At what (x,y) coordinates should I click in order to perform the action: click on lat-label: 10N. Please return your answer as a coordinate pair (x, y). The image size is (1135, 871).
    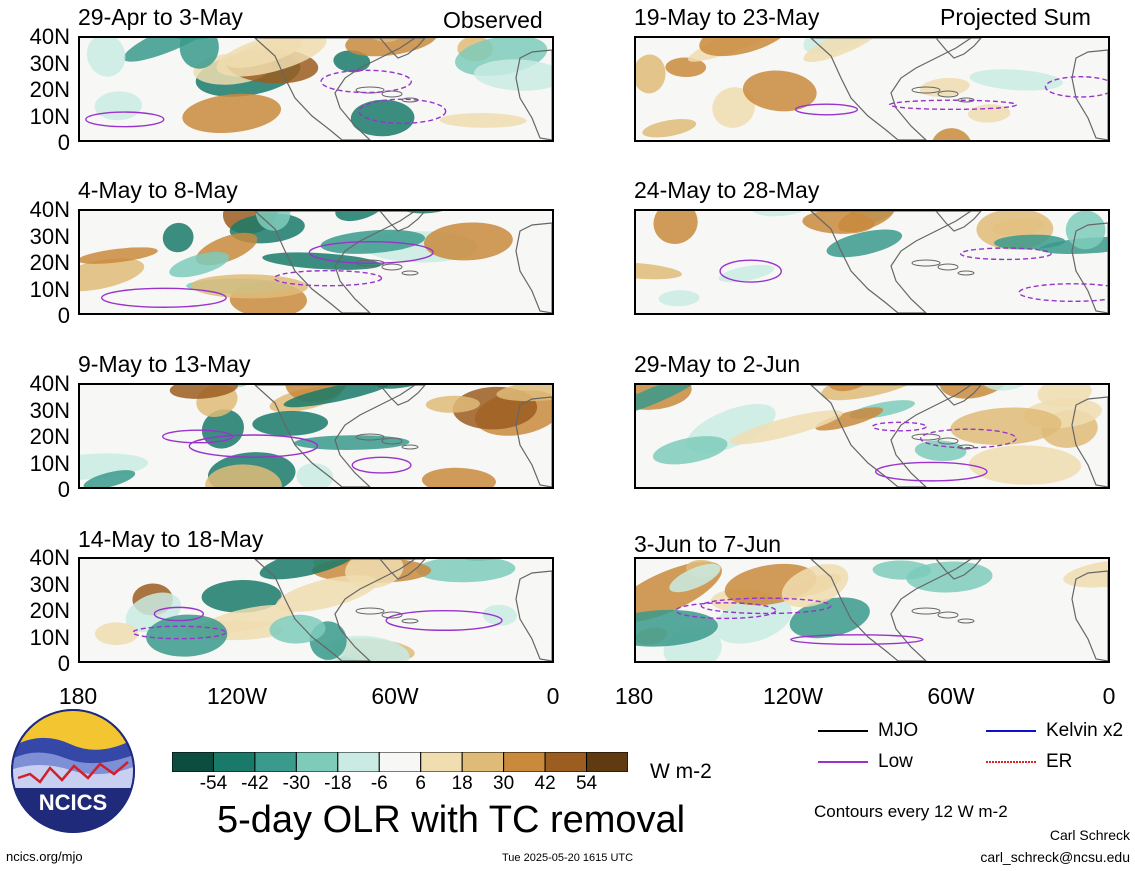
    Looking at the image, I should click on (49, 289).